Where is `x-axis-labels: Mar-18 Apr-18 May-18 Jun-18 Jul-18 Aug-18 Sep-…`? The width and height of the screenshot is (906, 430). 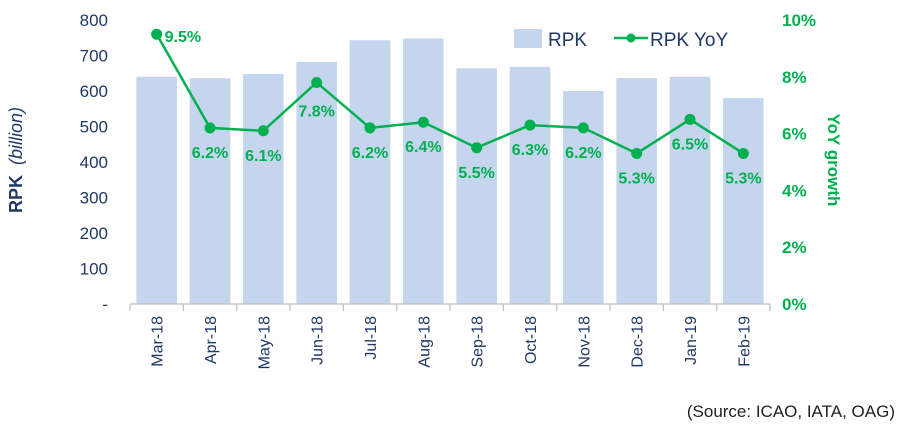 x-axis-labels: Mar-18 Apr-18 May-18 Jun-18 Jul-18 Aug-18 Sep-… is located at coordinates (452, 342).